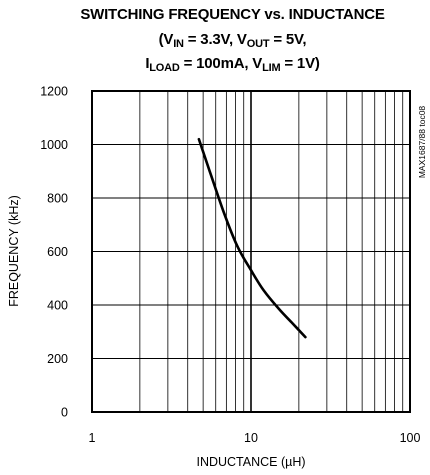  I want to click on y-tick-label: 0, so click(64, 413).